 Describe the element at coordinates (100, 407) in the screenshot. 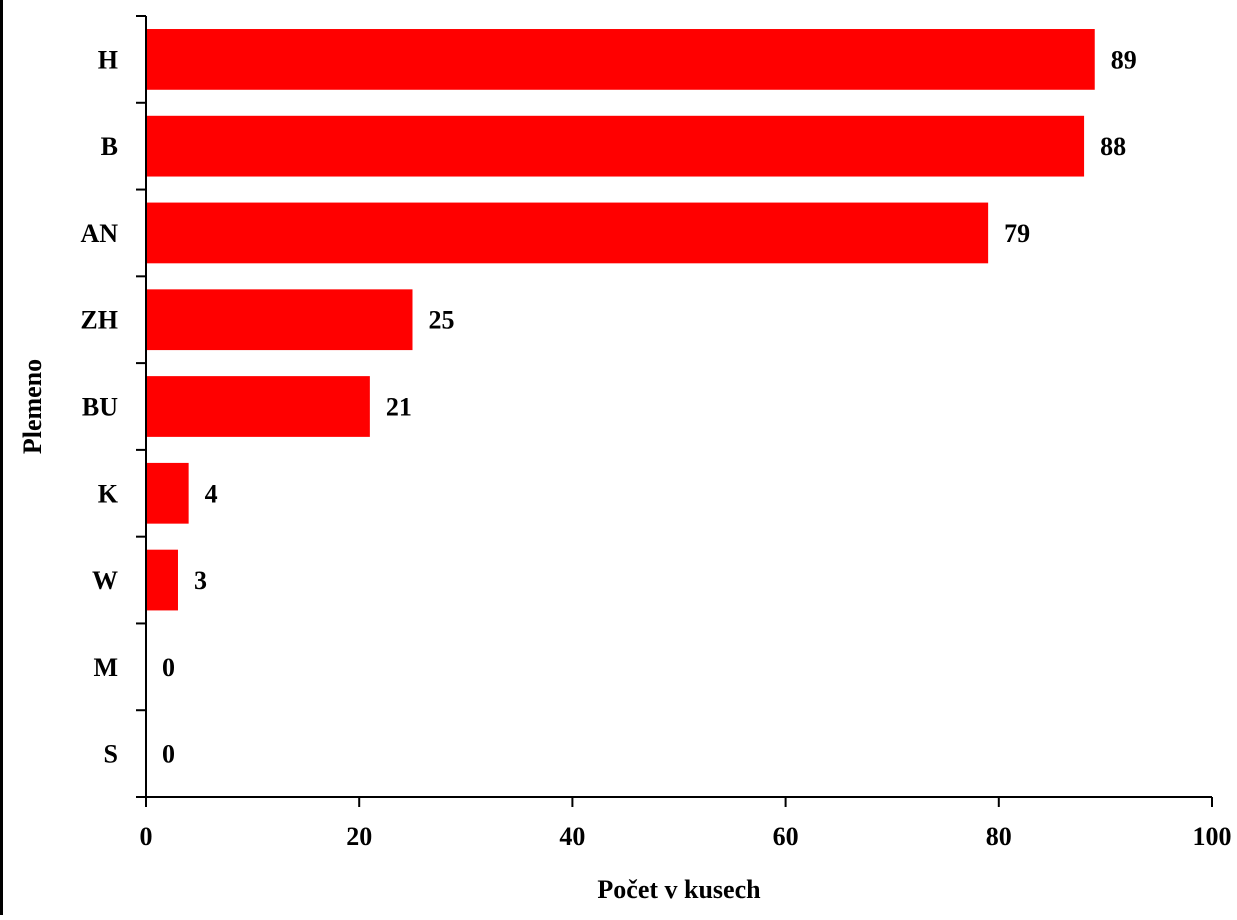

I see `category-label: BU` at that location.